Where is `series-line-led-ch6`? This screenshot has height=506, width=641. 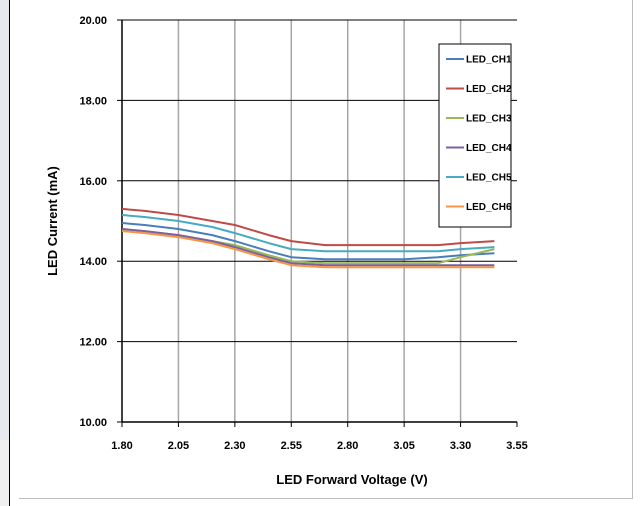
series-line-led-ch6 is located at coordinates (308, 249).